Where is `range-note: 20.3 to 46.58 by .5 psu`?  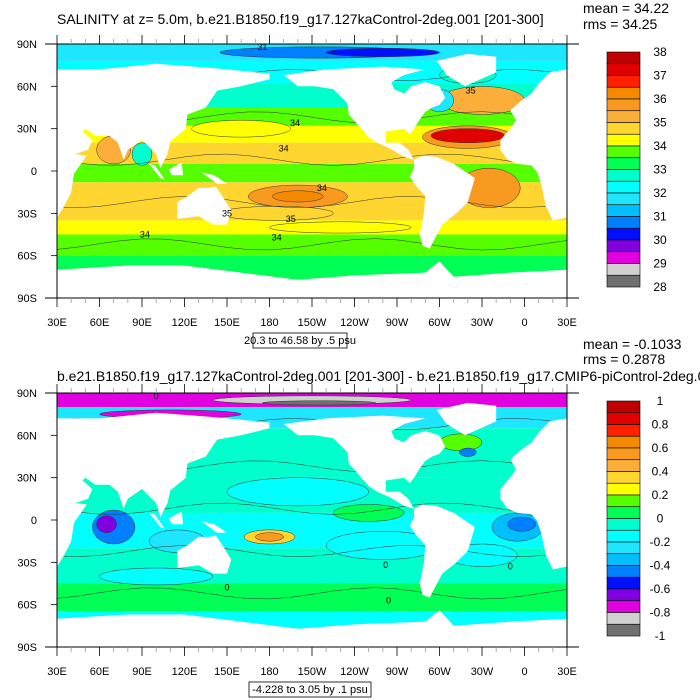
range-note: 20.3 to 46.58 by .5 psu is located at coordinates (300, 341).